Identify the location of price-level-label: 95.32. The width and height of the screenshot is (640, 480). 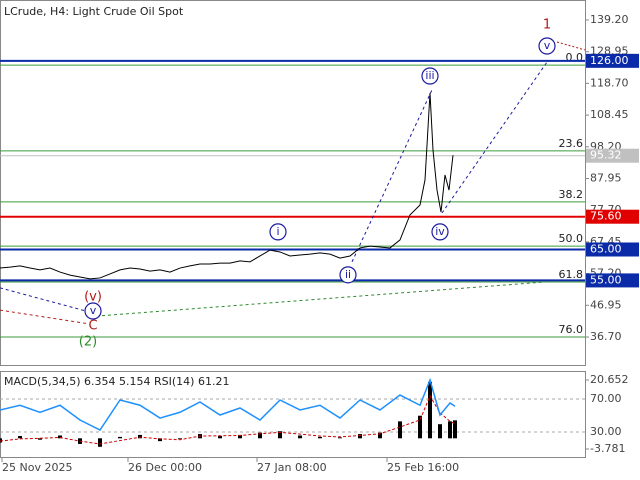
(606, 155).